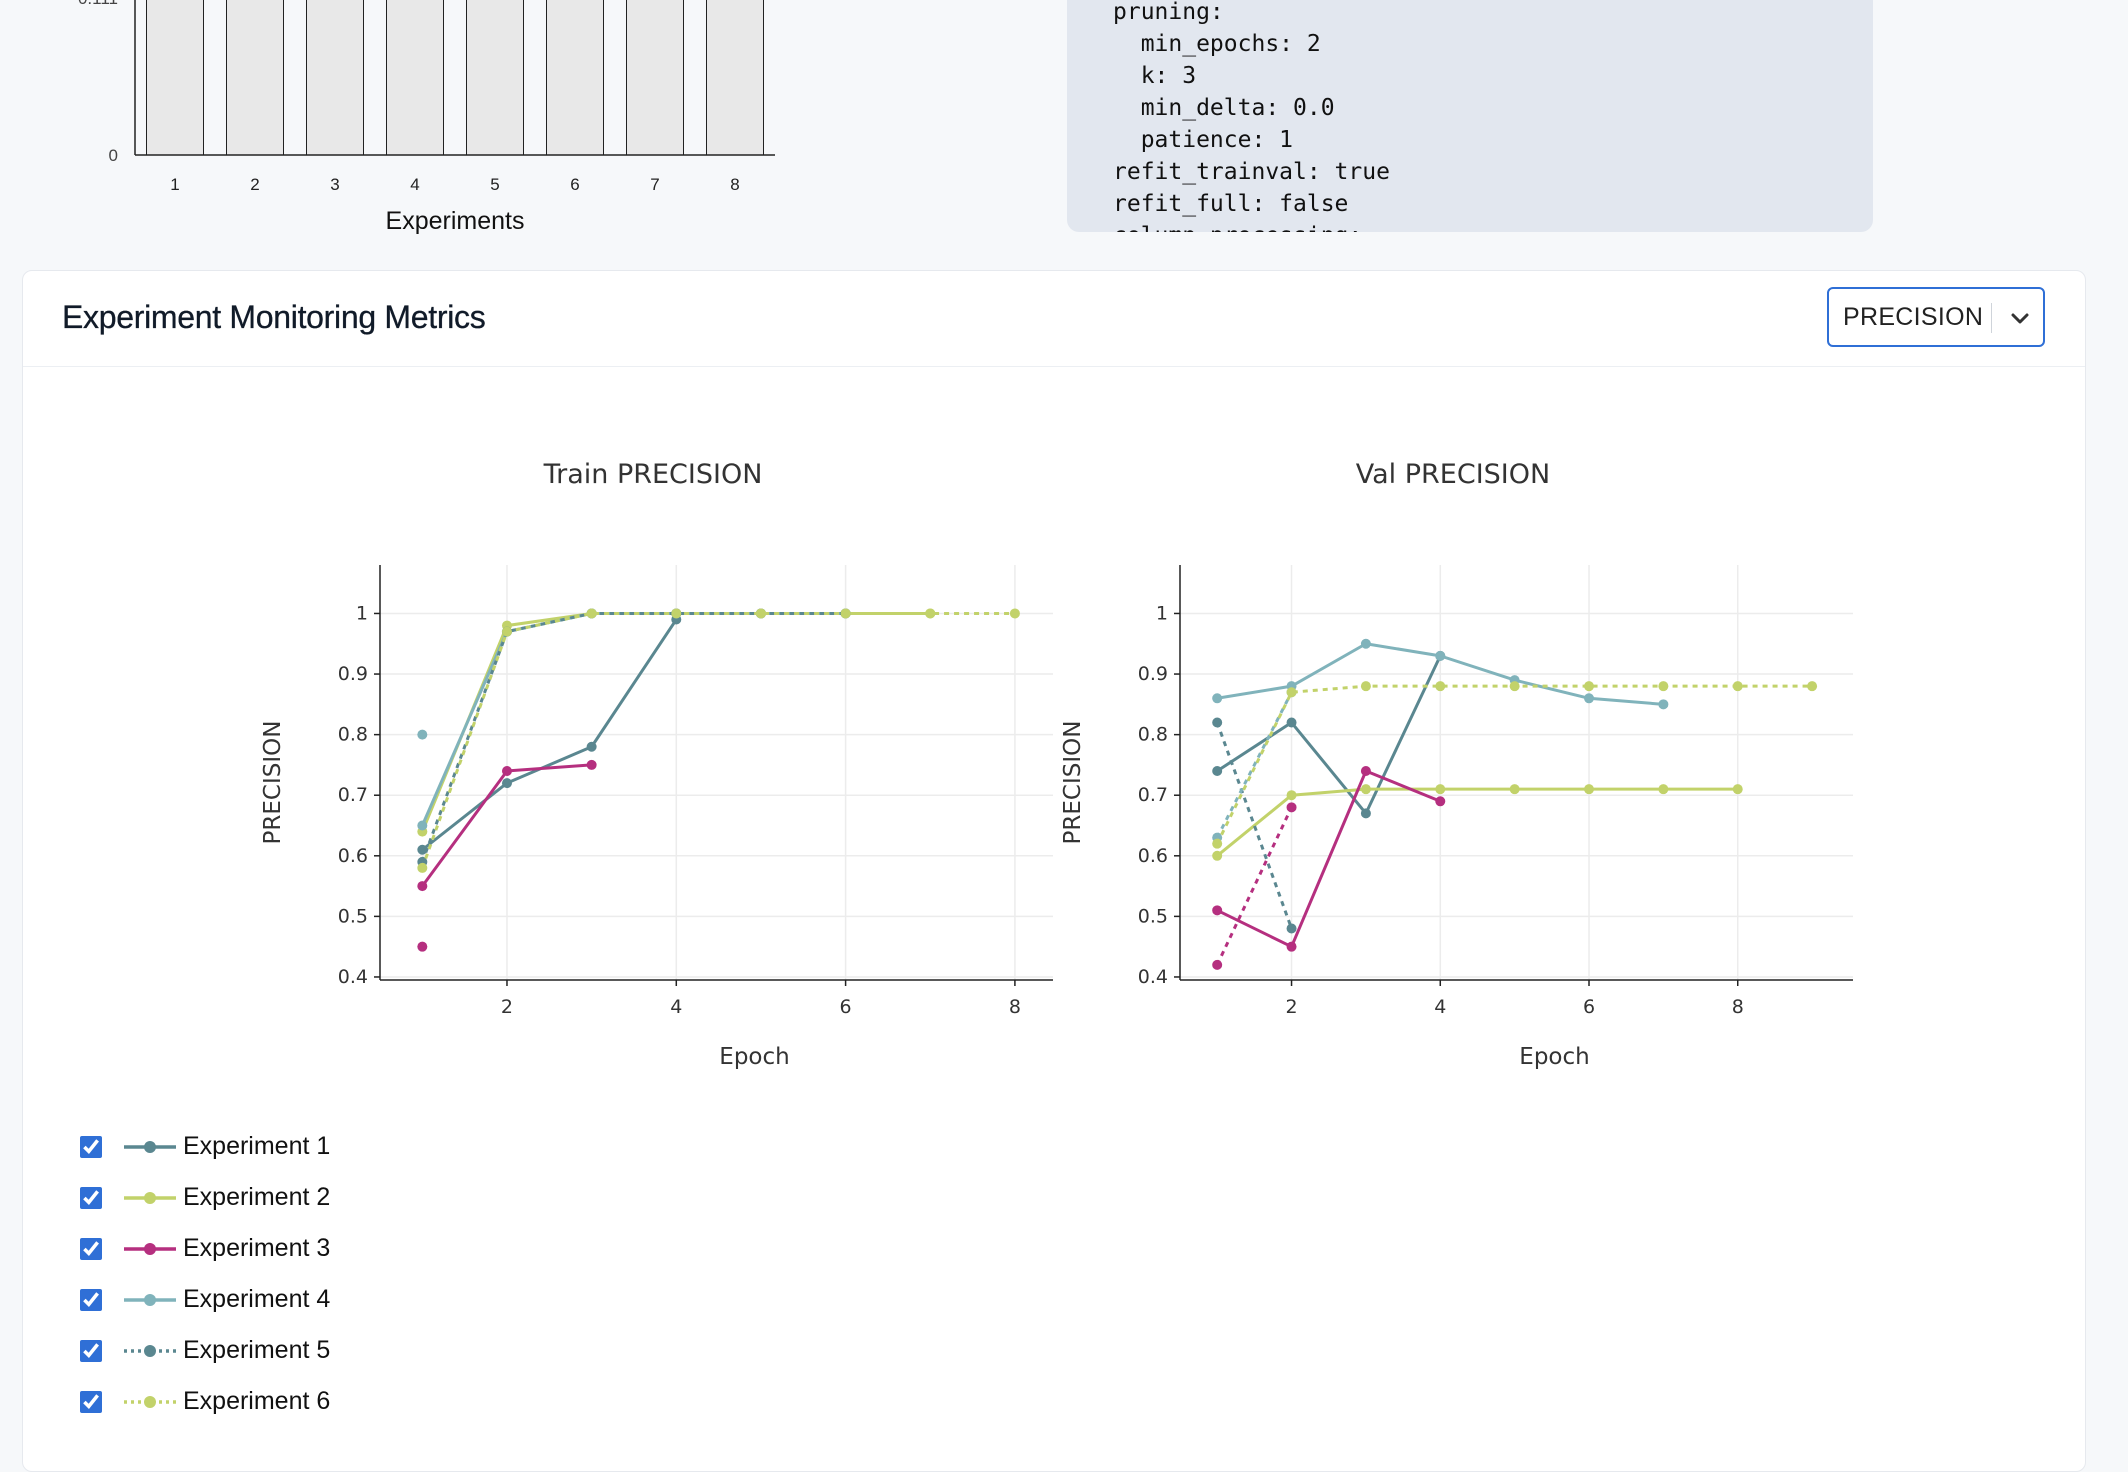  I want to click on x-tick-label: 6, so click(1589, 1007).